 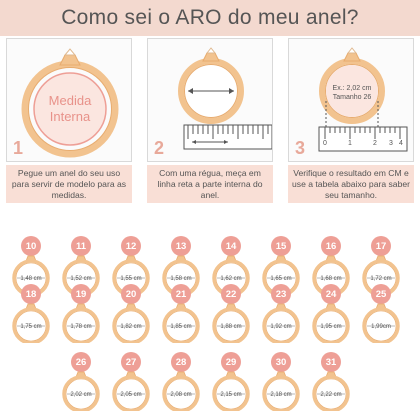 I want to click on ring-size-item: 23 1,92 cm, so click(x=281, y=314).